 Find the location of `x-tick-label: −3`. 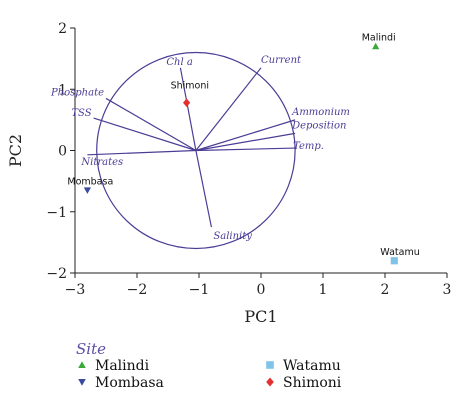

x-tick-label: −3 is located at coordinates (75, 290).